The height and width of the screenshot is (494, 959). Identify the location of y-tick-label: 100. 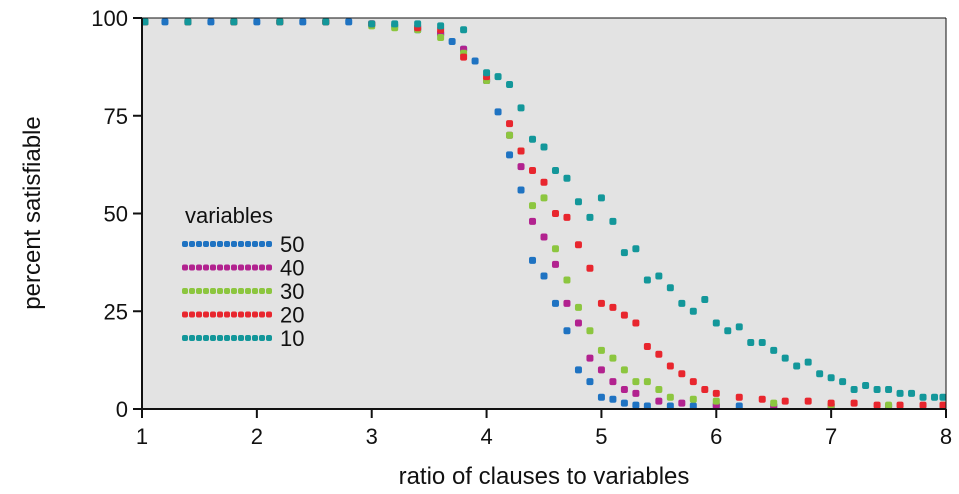
(109, 18).